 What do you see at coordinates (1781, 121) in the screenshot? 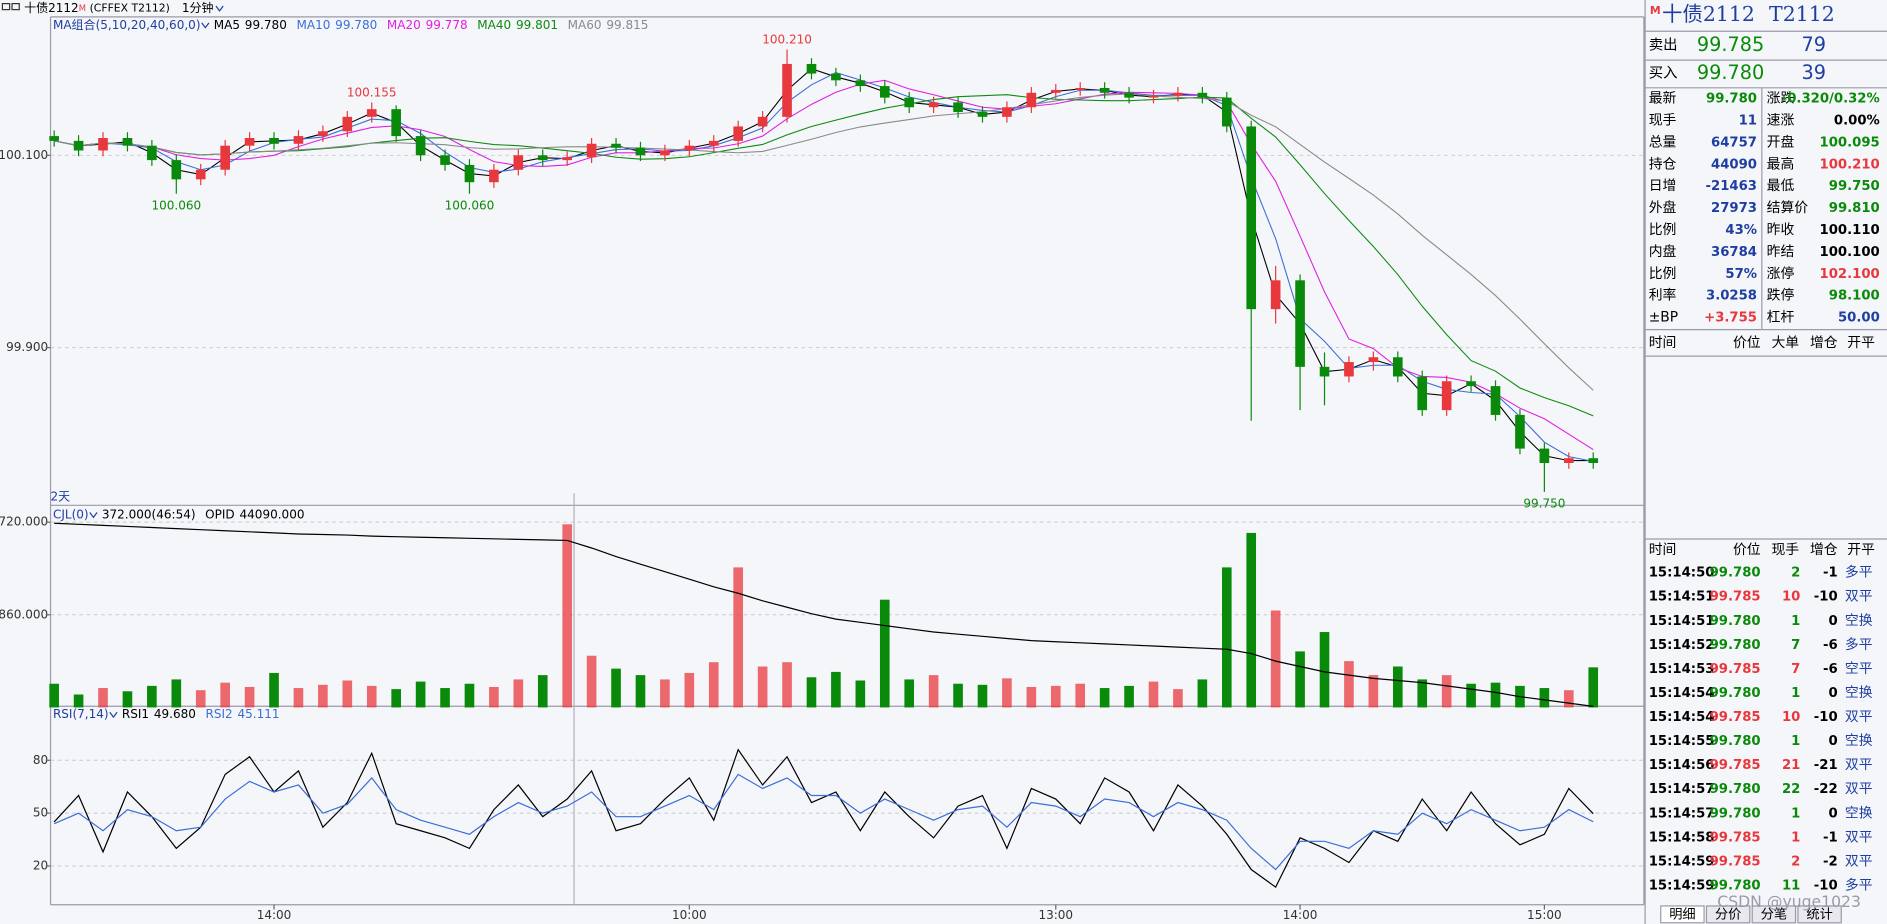
I see `stat-label: 速涨` at bounding box center [1781, 121].